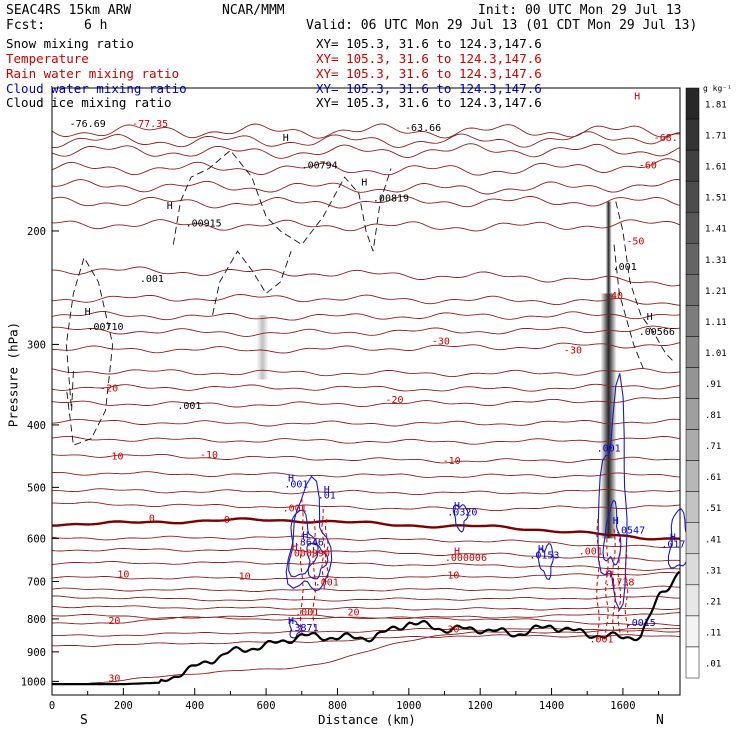 The width and height of the screenshot is (740, 740). What do you see at coordinates (327, 495) in the screenshot?
I see `contour-label: .01` at bounding box center [327, 495].